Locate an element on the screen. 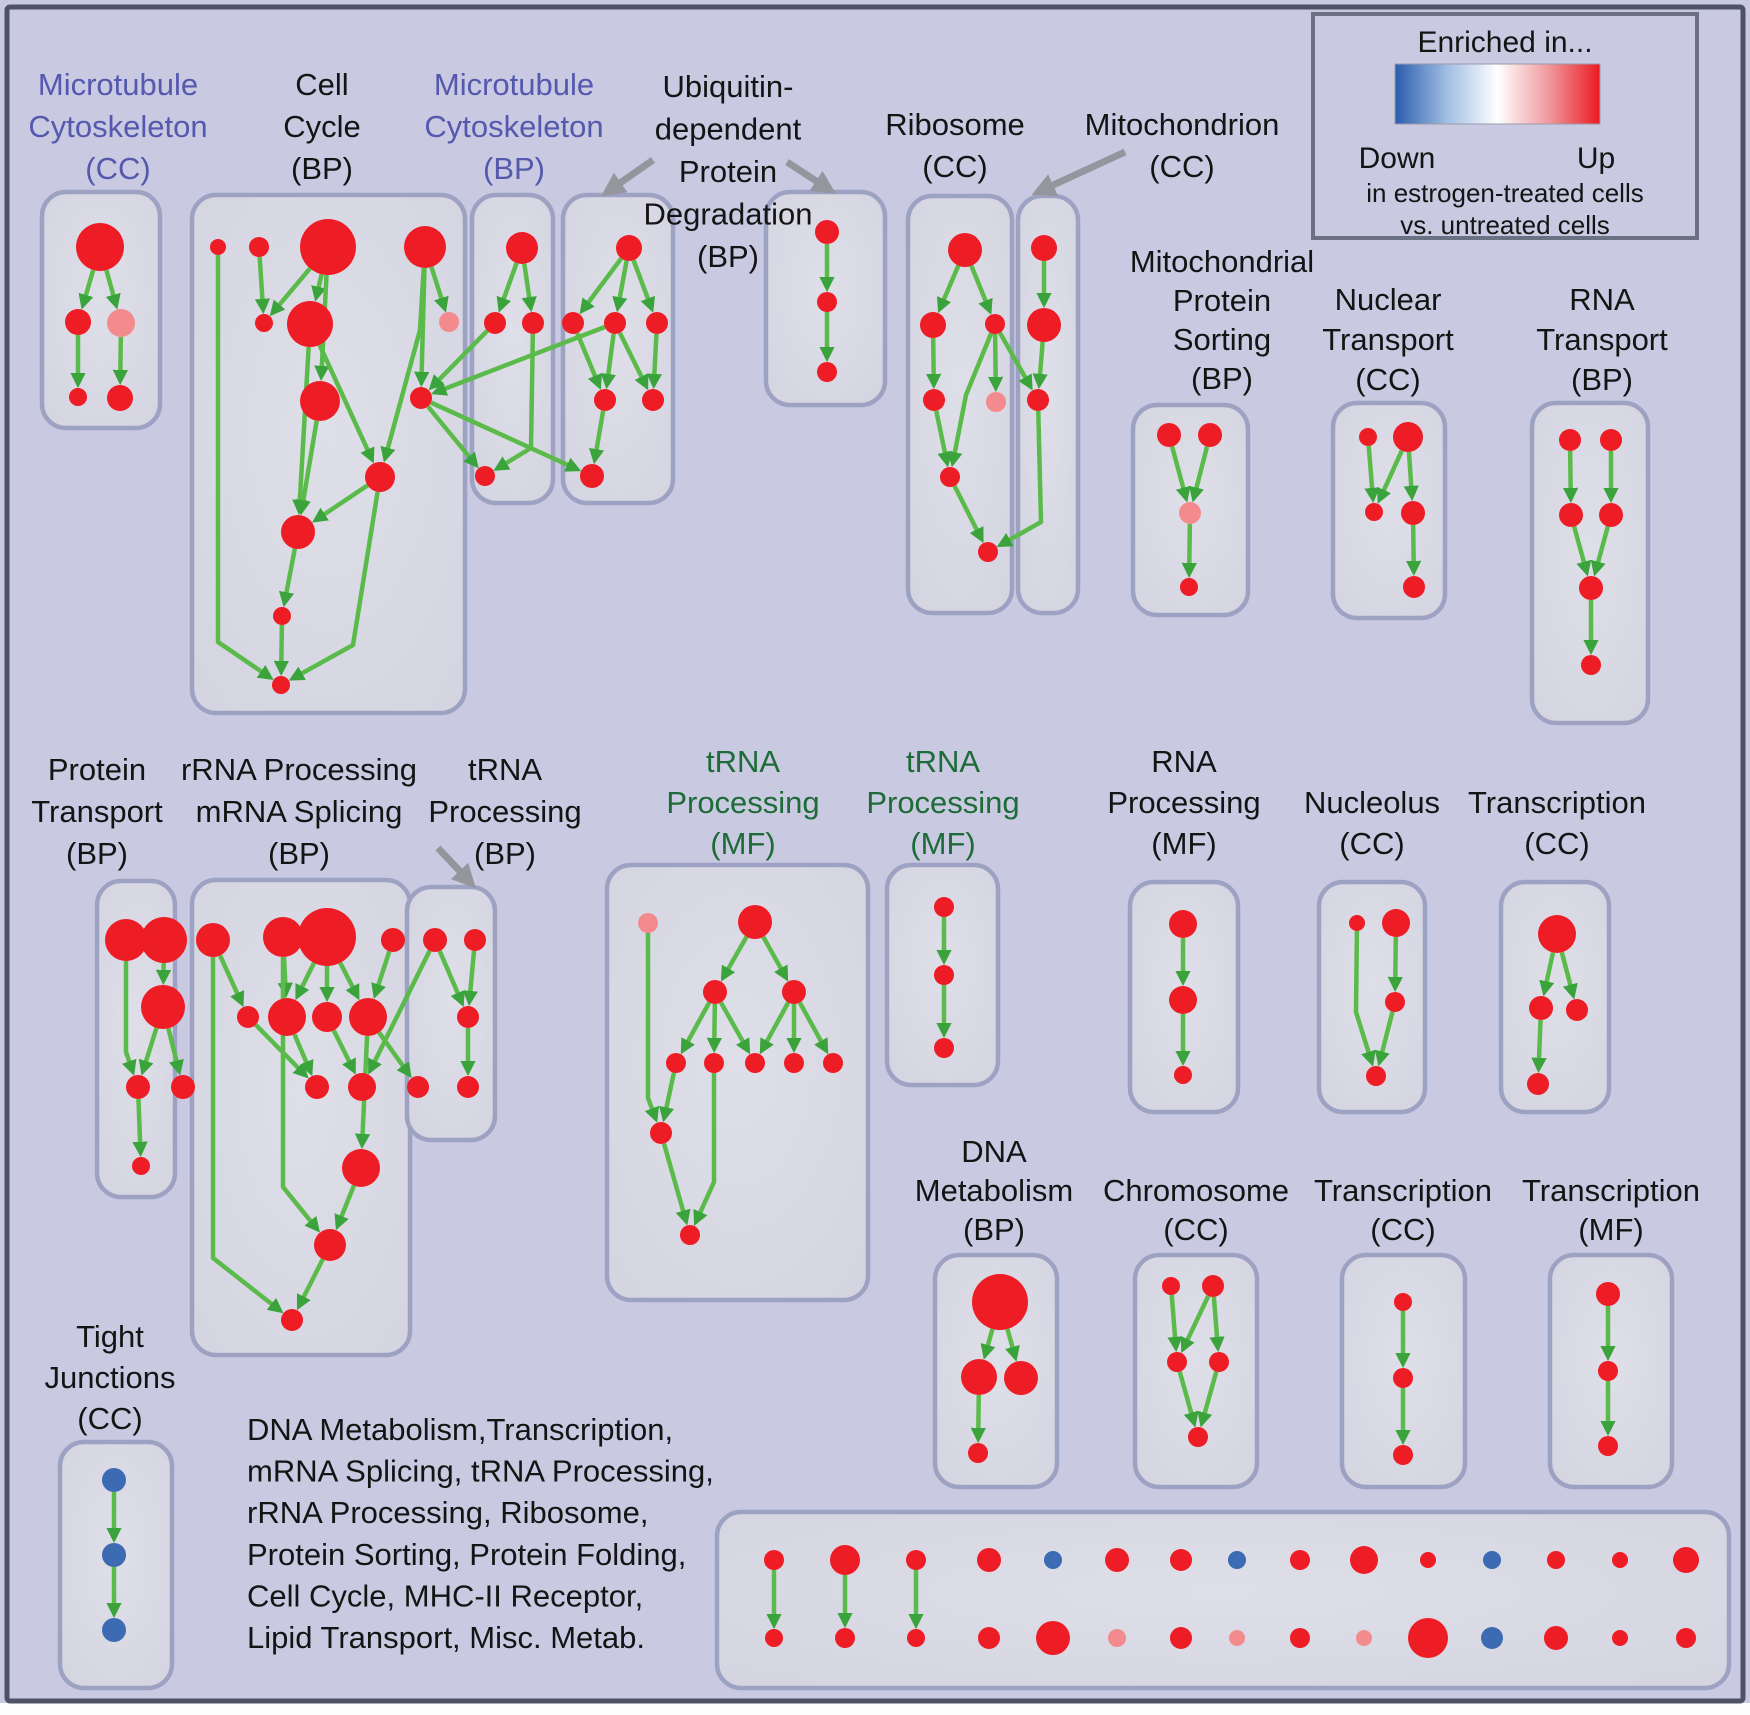 Image resolution: width=1750 pixels, height=1715 pixels. cluster-label-rrna: (BP) is located at coordinates (299, 853).